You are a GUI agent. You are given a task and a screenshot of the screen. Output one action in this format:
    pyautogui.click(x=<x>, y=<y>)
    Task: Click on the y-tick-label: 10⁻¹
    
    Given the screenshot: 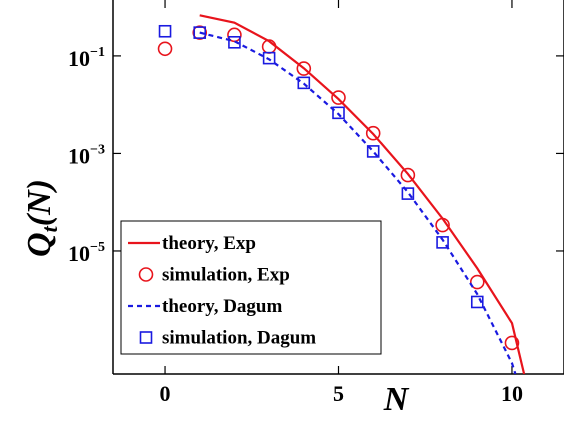 What is the action you would take?
    pyautogui.click(x=86, y=58)
    